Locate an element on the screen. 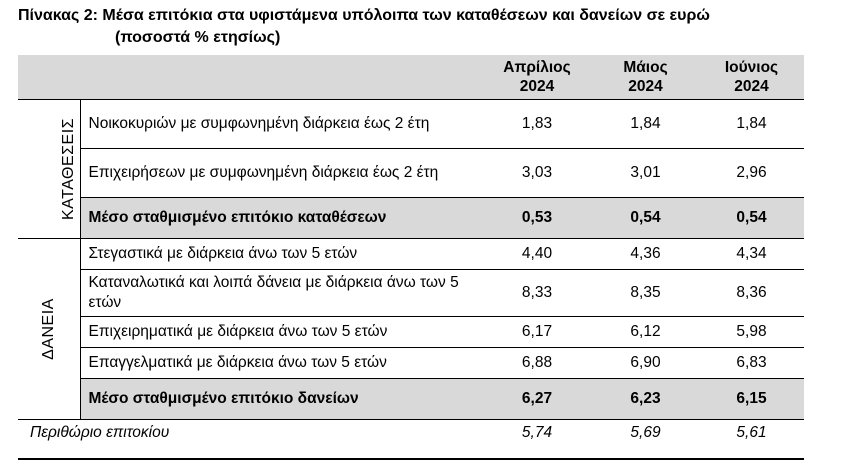 This screenshot has width=857, height=472. cell-value: 6,15 is located at coordinates (751, 399).